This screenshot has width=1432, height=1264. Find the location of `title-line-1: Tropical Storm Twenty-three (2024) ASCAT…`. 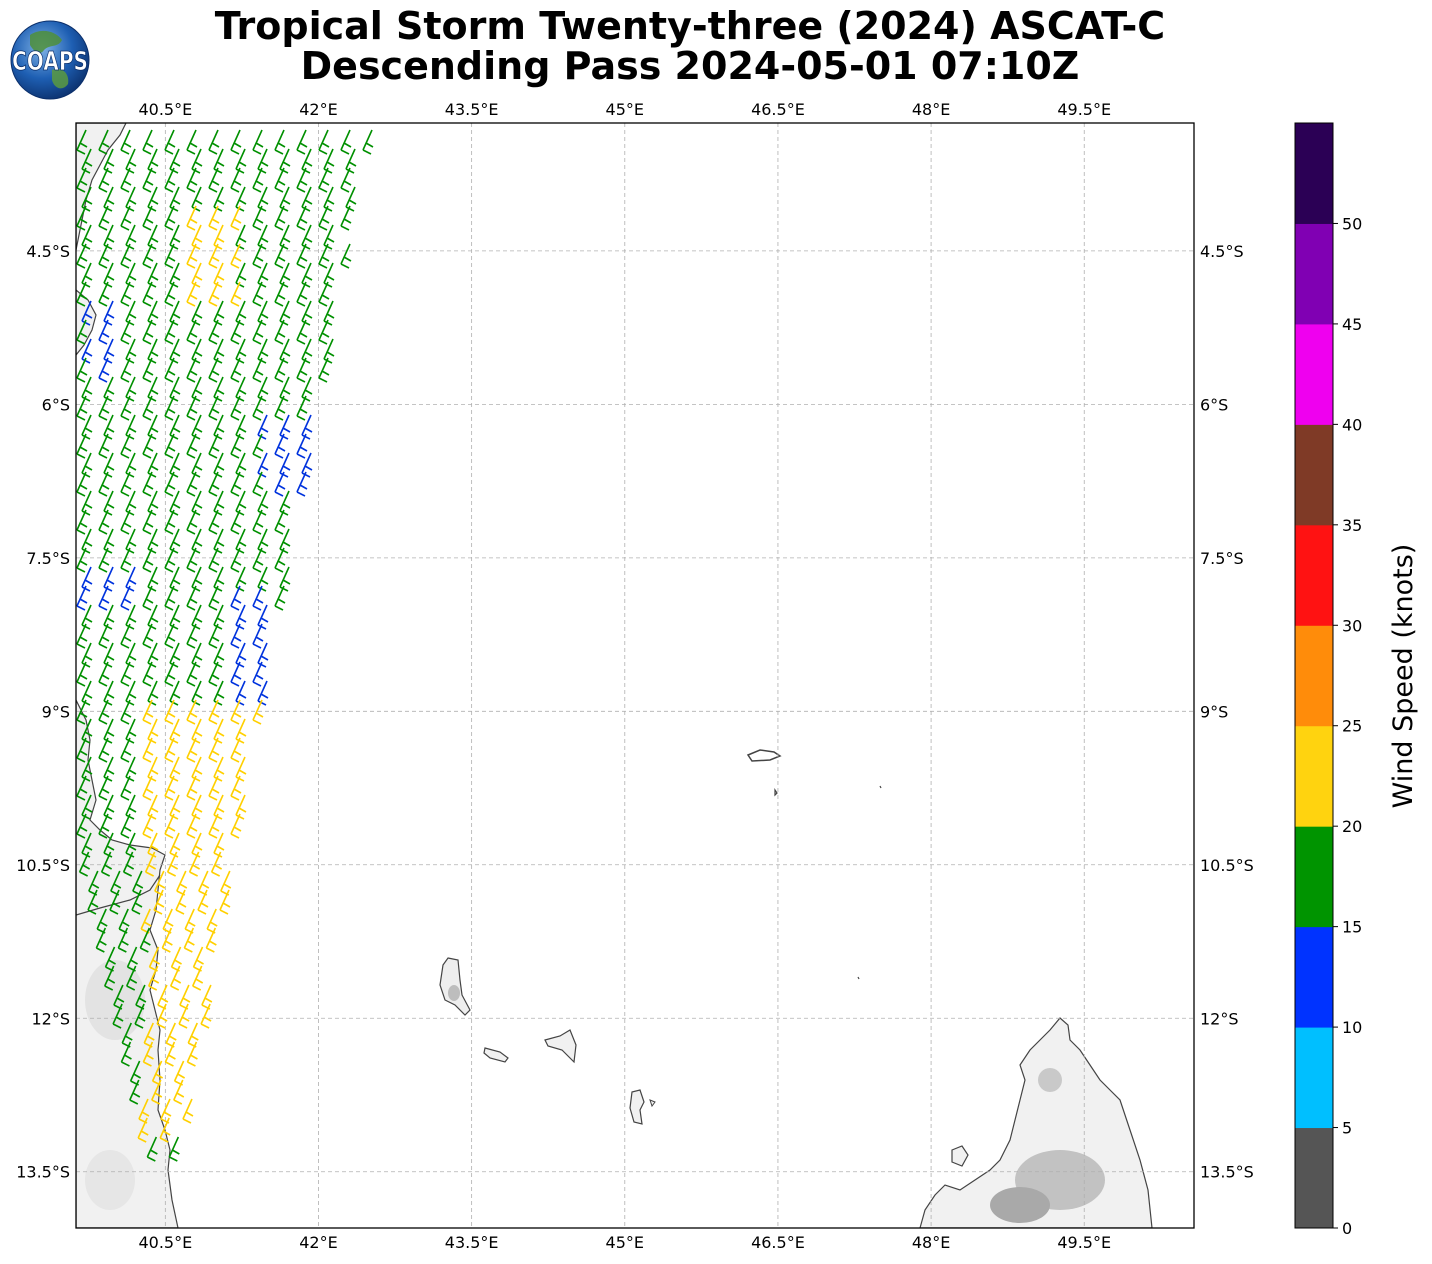

title-line-1: Tropical Storm Twenty-three (2024) ASCAT… is located at coordinates (690, 26).